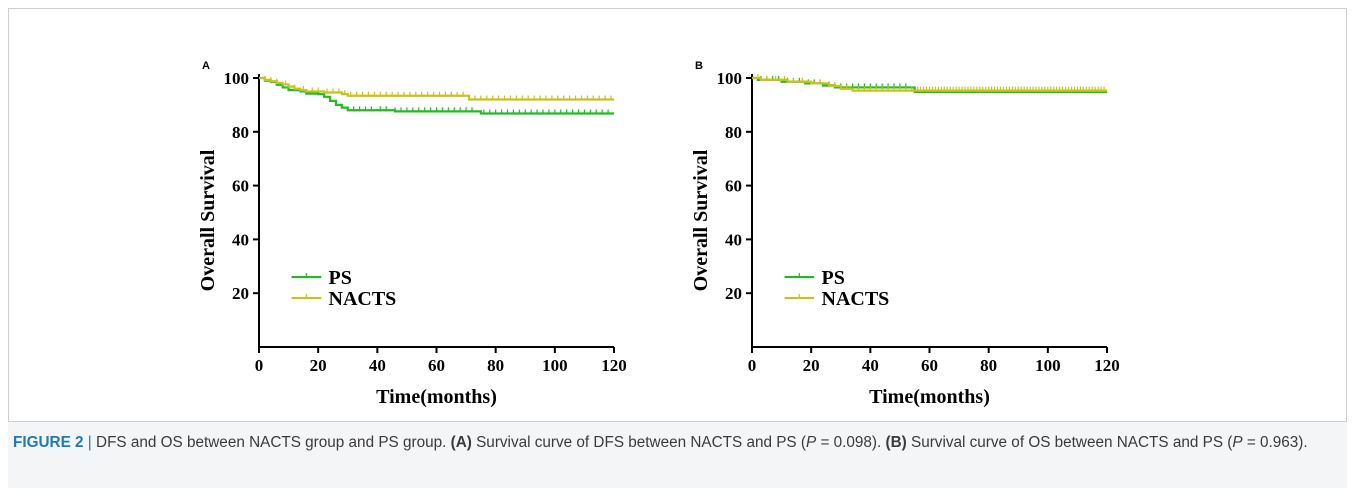 This screenshot has width=1357, height=498. Describe the element at coordinates (48, 442) in the screenshot. I see `figure-label: FIGURE 2` at that location.